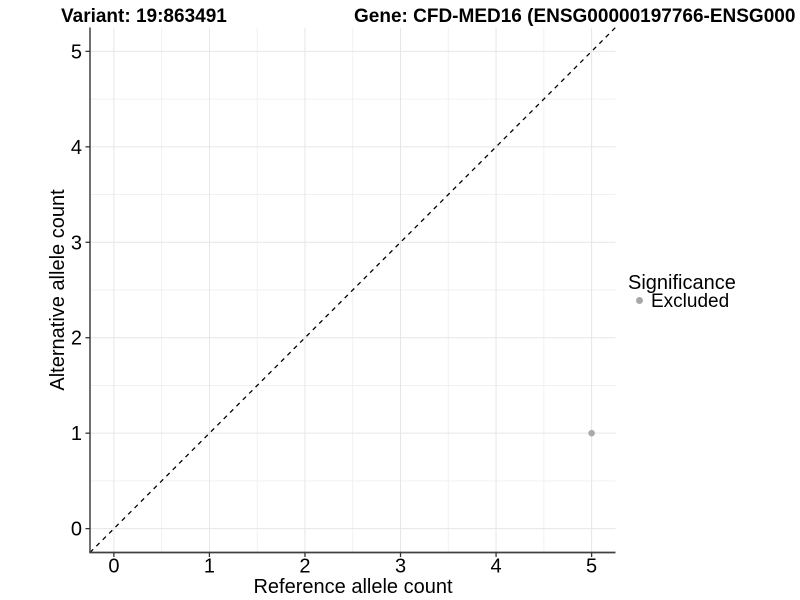  I want to click on legend-item-label: Excluded, so click(690, 301).